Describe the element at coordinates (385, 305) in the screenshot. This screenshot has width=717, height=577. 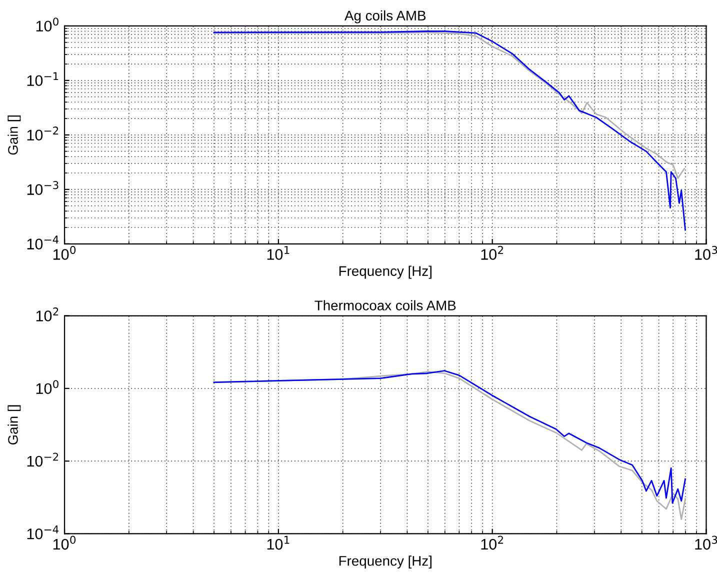
I see `chart-title: Thermocoax coils AMB` at that location.